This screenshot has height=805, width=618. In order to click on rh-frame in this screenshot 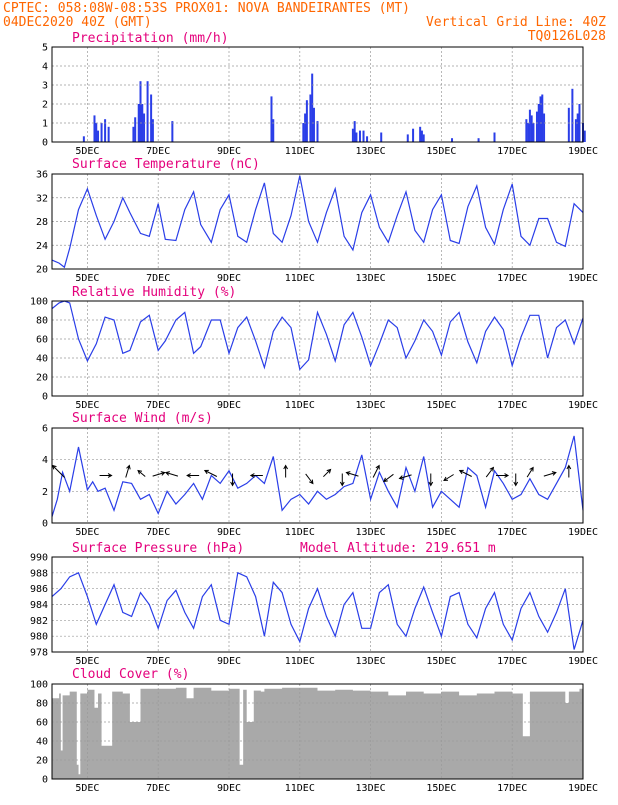, I will do `click(317, 348)`.